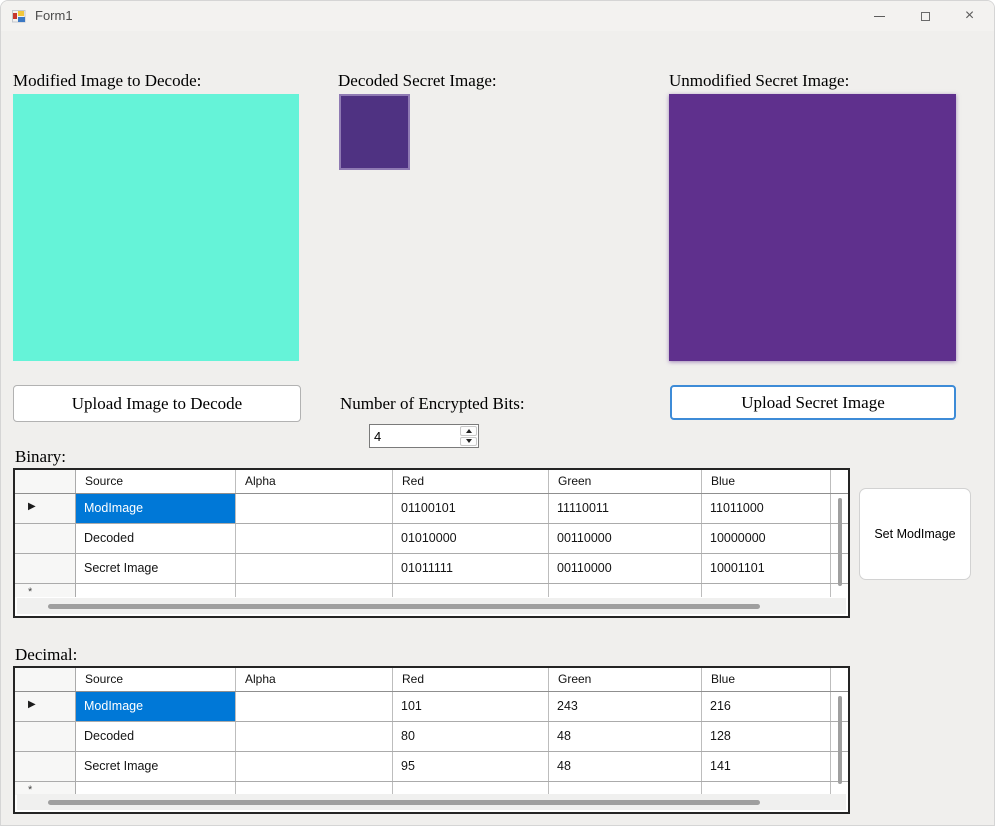 This screenshot has width=995, height=826. I want to click on modified-image-label: Modified Image to Decode:, so click(107, 80).